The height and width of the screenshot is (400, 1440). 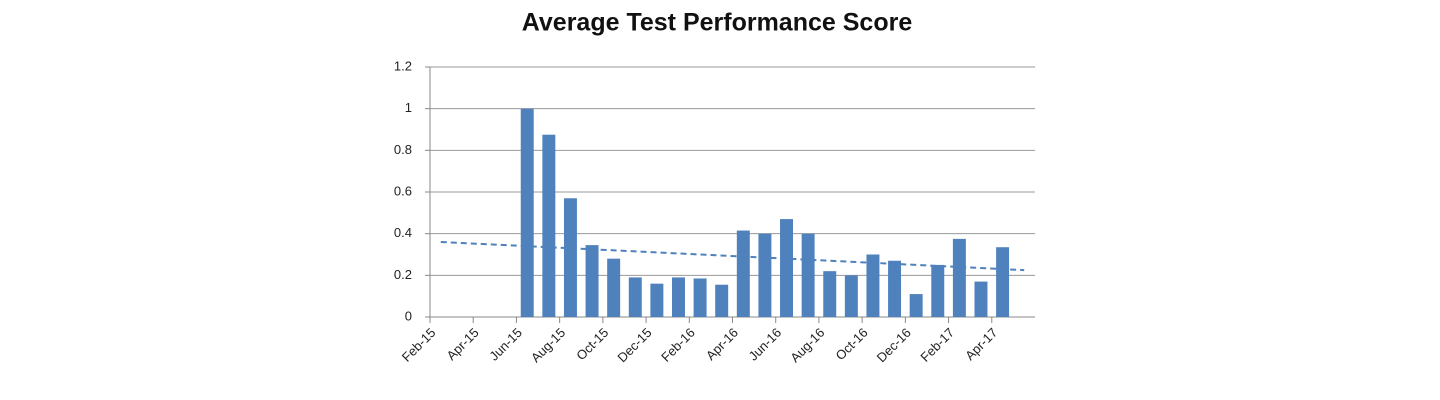 I want to click on x-tick-label: Feb-16, so click(x=678, y=345).